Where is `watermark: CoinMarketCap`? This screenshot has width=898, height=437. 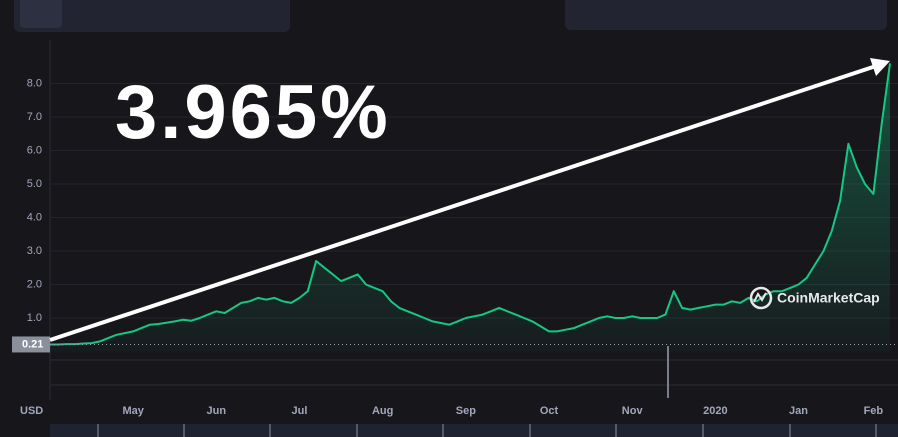
watermark: CoinMarketCap is located at coordinates (828, 298).